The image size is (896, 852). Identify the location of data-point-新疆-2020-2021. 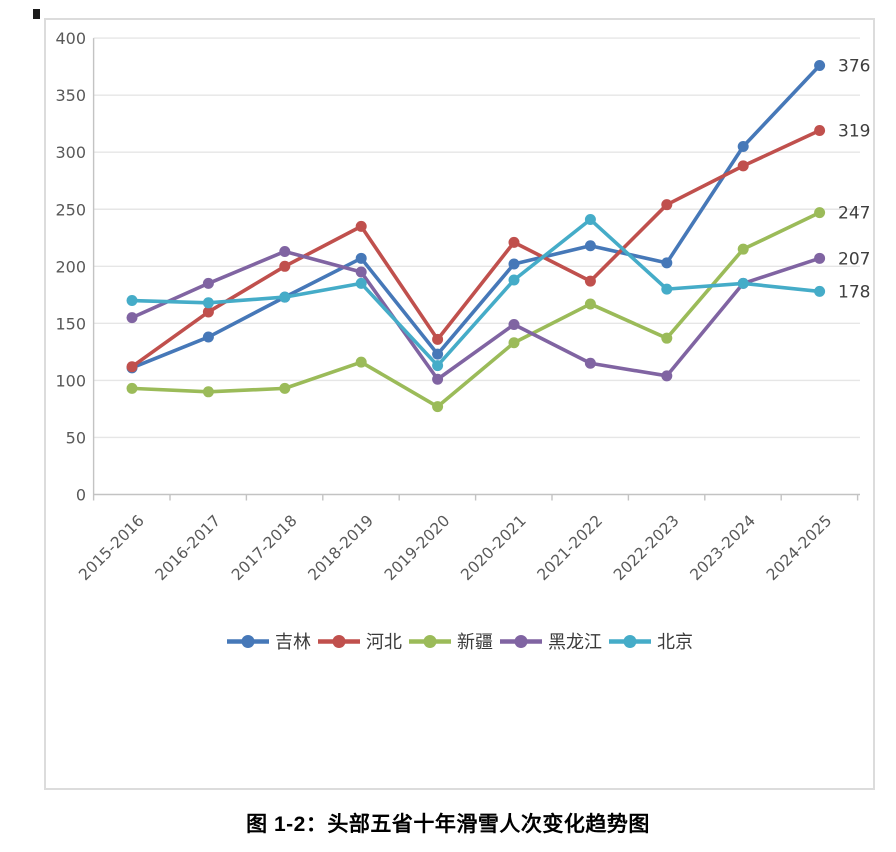
(514, 343).